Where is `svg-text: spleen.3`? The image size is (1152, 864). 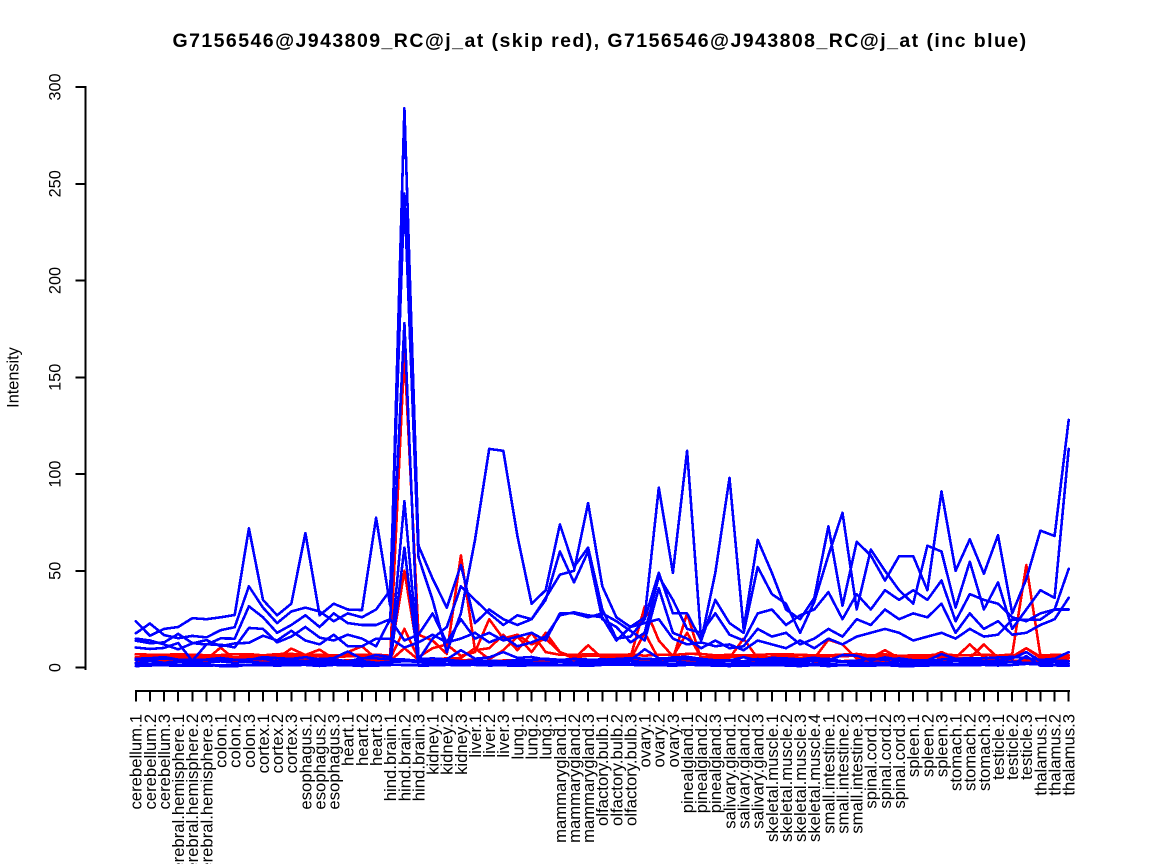 svg-text: spleen.3 is located at coordinates (941, 745).